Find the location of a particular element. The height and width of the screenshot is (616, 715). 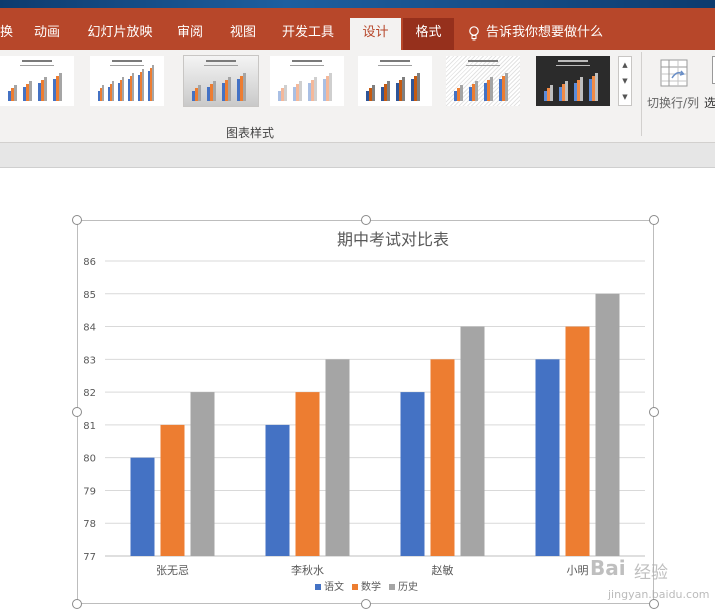

tell-me-text: 告诉我你想要做什么 is located at coordinates (545, 32).